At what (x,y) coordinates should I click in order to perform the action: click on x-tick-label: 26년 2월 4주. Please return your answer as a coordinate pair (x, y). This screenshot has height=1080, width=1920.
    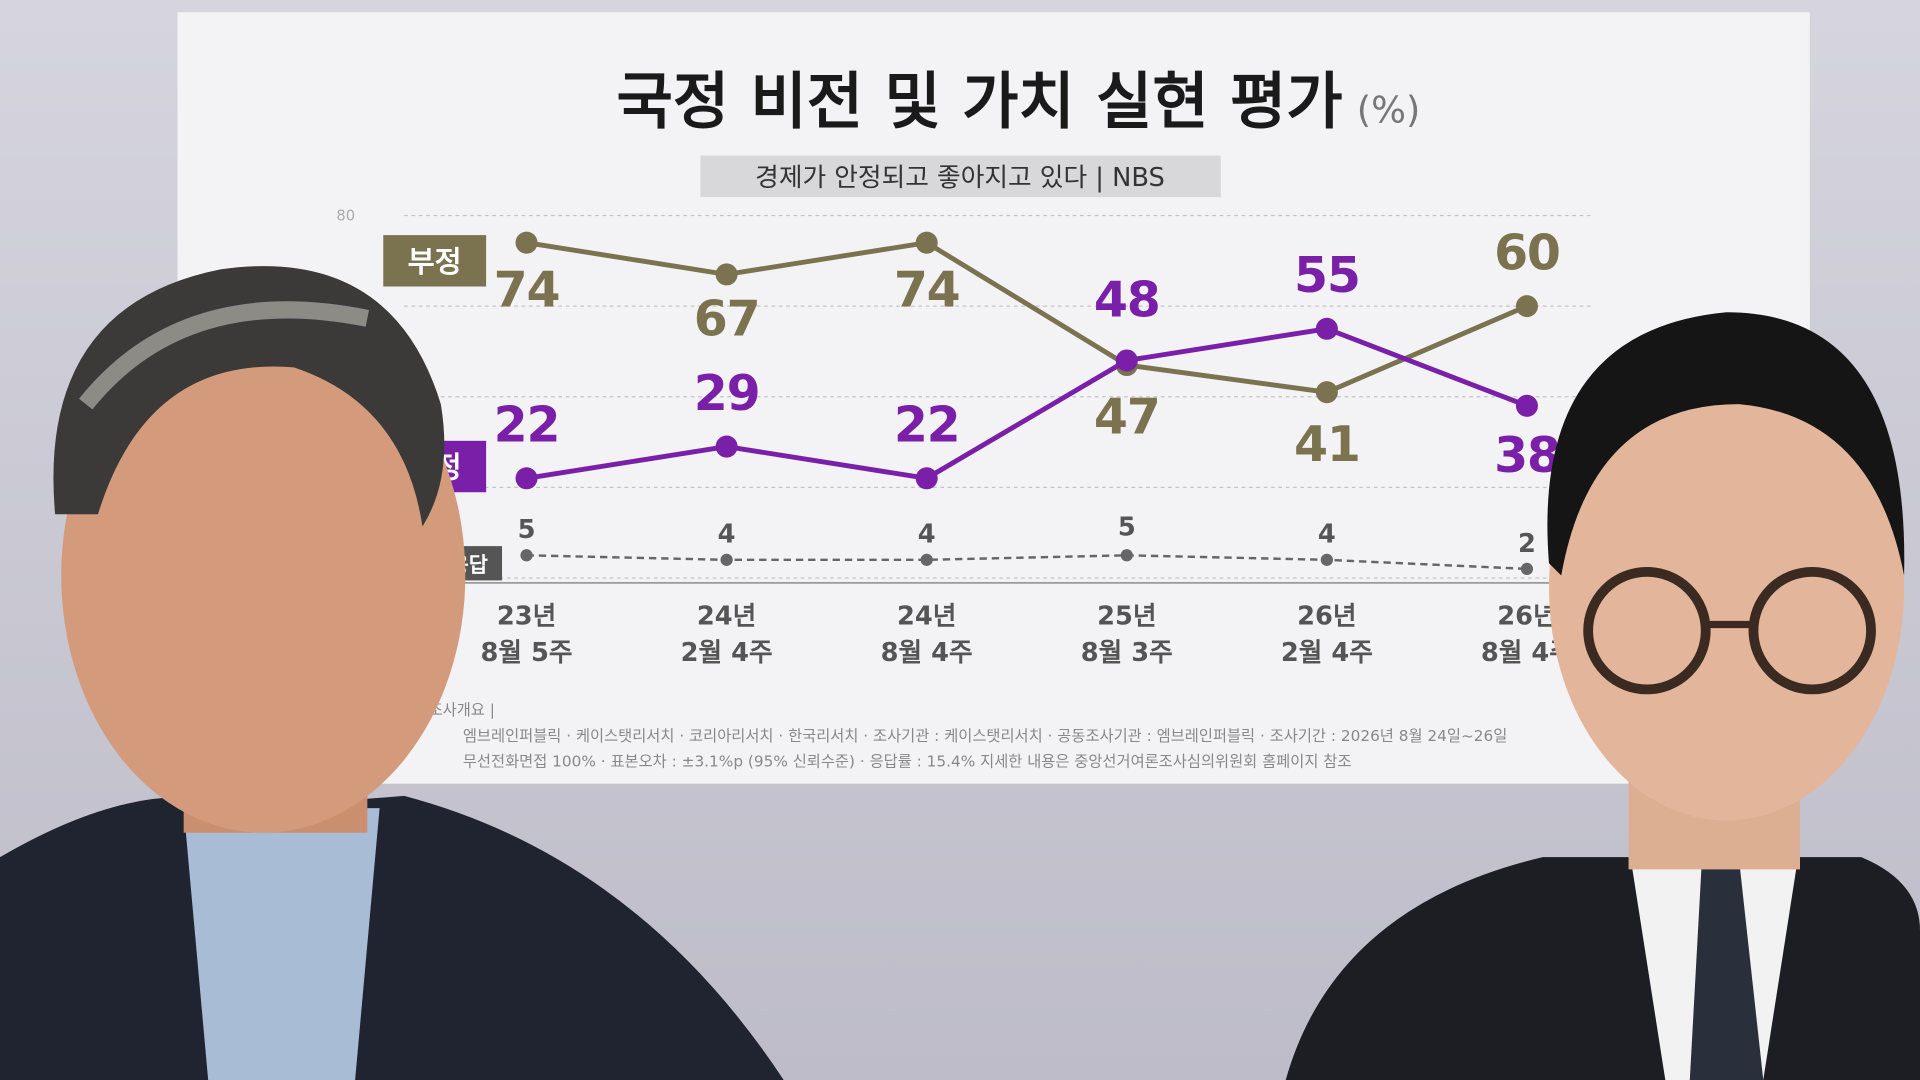
    Looking at the image, I should click on (1327, 634).